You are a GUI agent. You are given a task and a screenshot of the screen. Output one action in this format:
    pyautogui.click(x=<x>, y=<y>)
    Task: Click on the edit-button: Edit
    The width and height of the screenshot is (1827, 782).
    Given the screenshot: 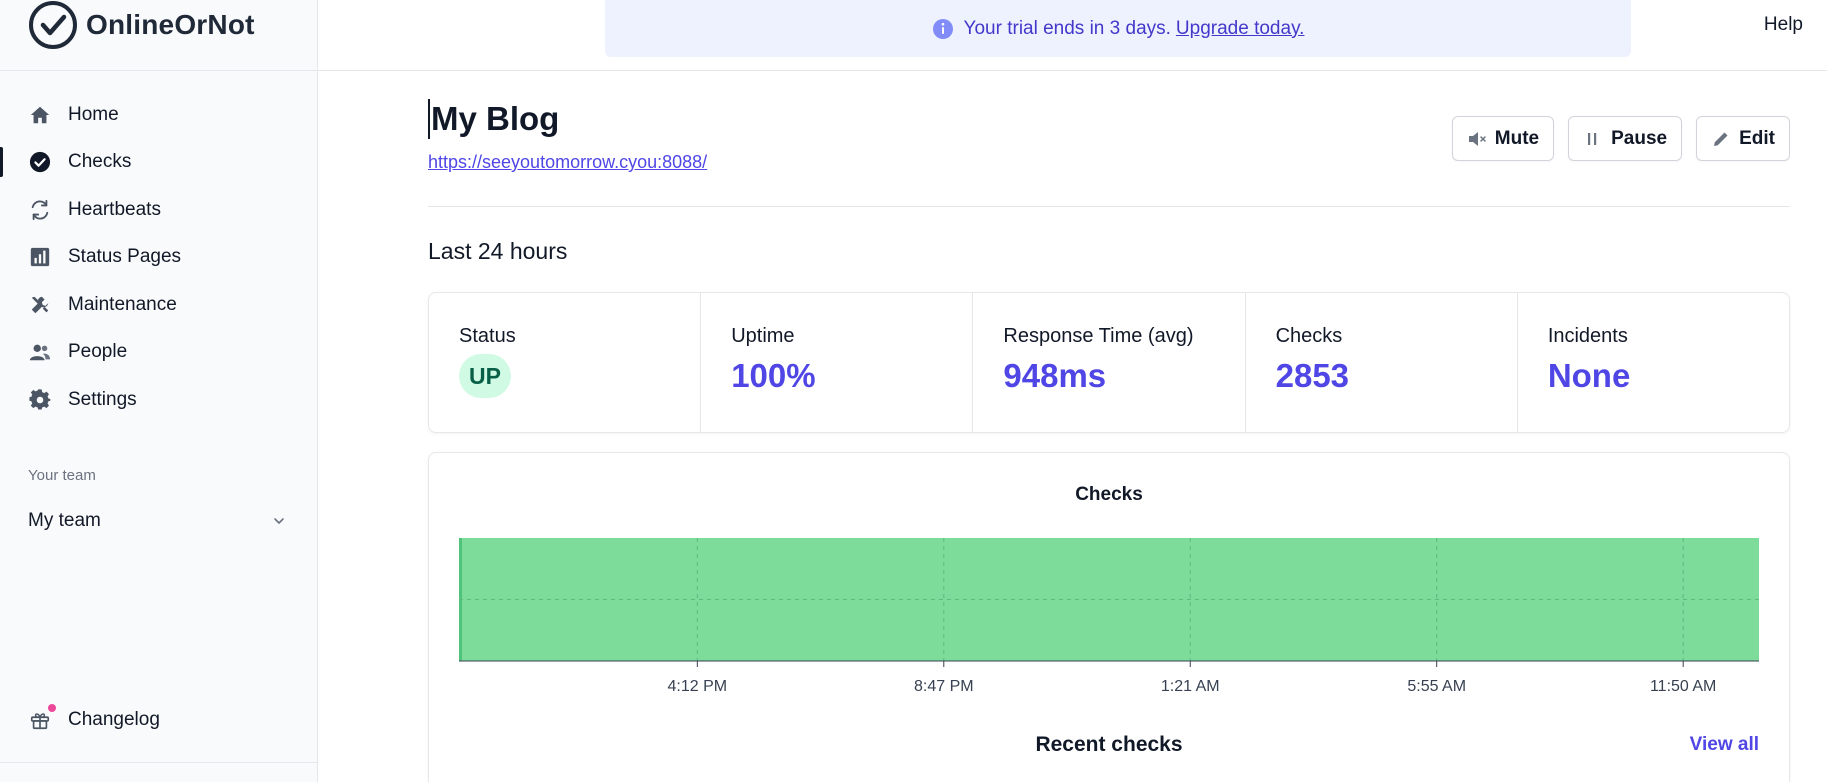 What is the action you would take?
    pyautogui.click(x=1743, y=138)
    